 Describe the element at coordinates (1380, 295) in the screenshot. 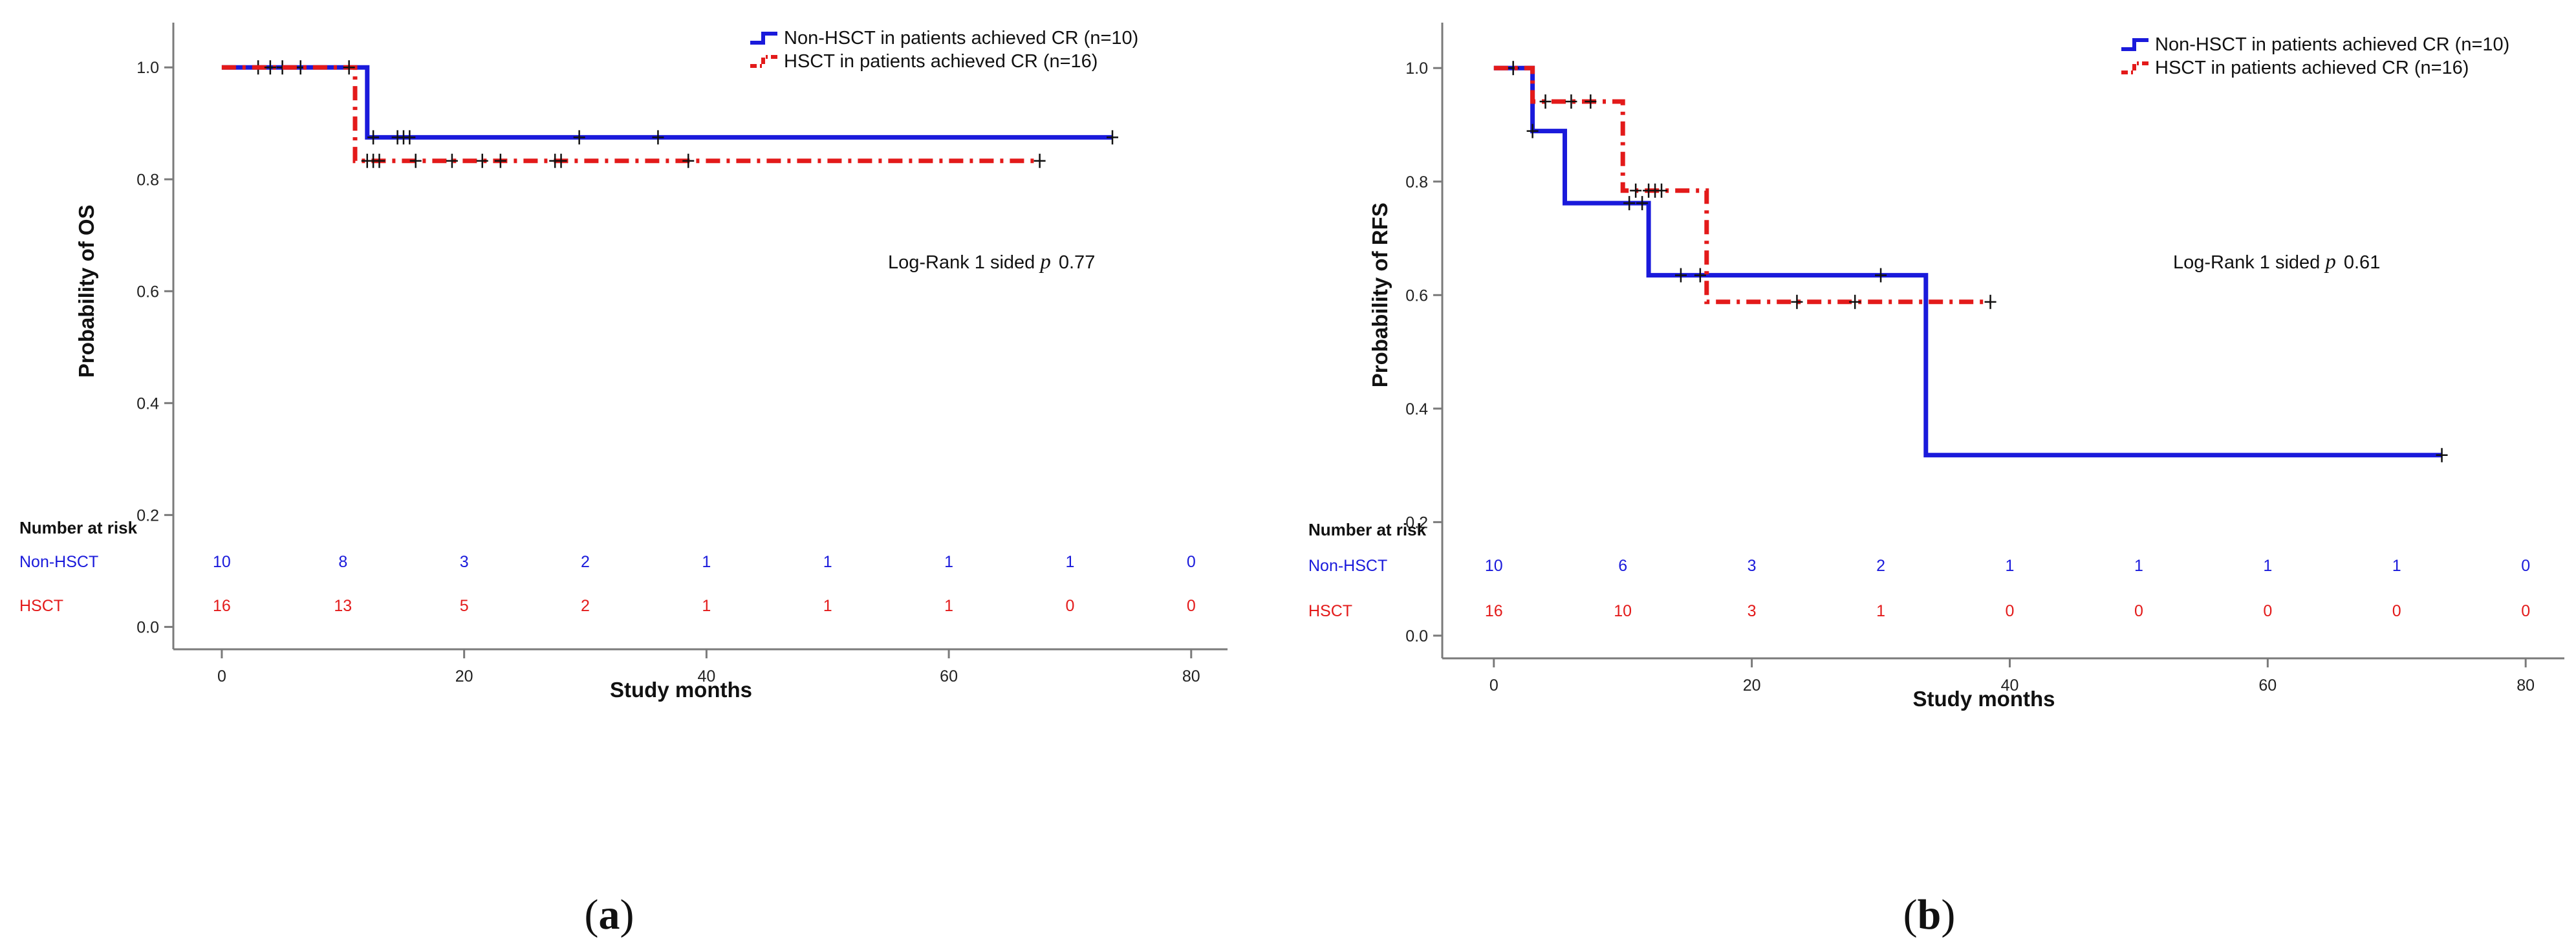

I see `y-axis-label: Probability of RFS` at that location.